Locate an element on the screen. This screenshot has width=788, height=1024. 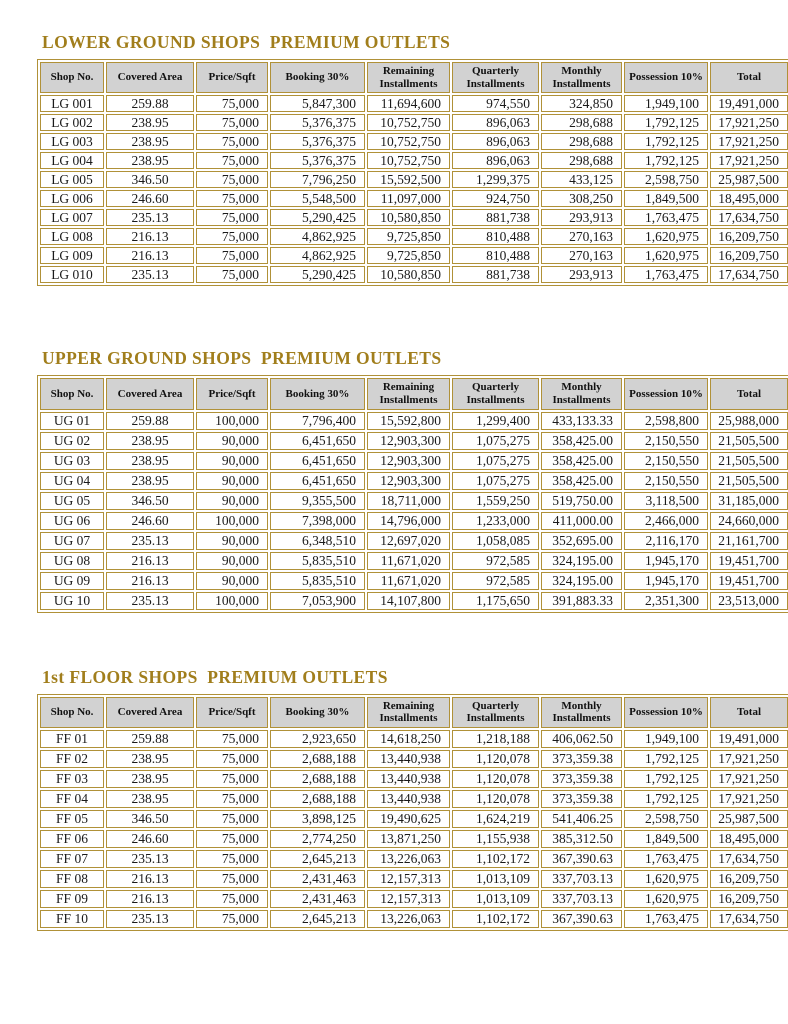
remaining-installments-cell: 13,226,063 is located at coordinates (408, 918).